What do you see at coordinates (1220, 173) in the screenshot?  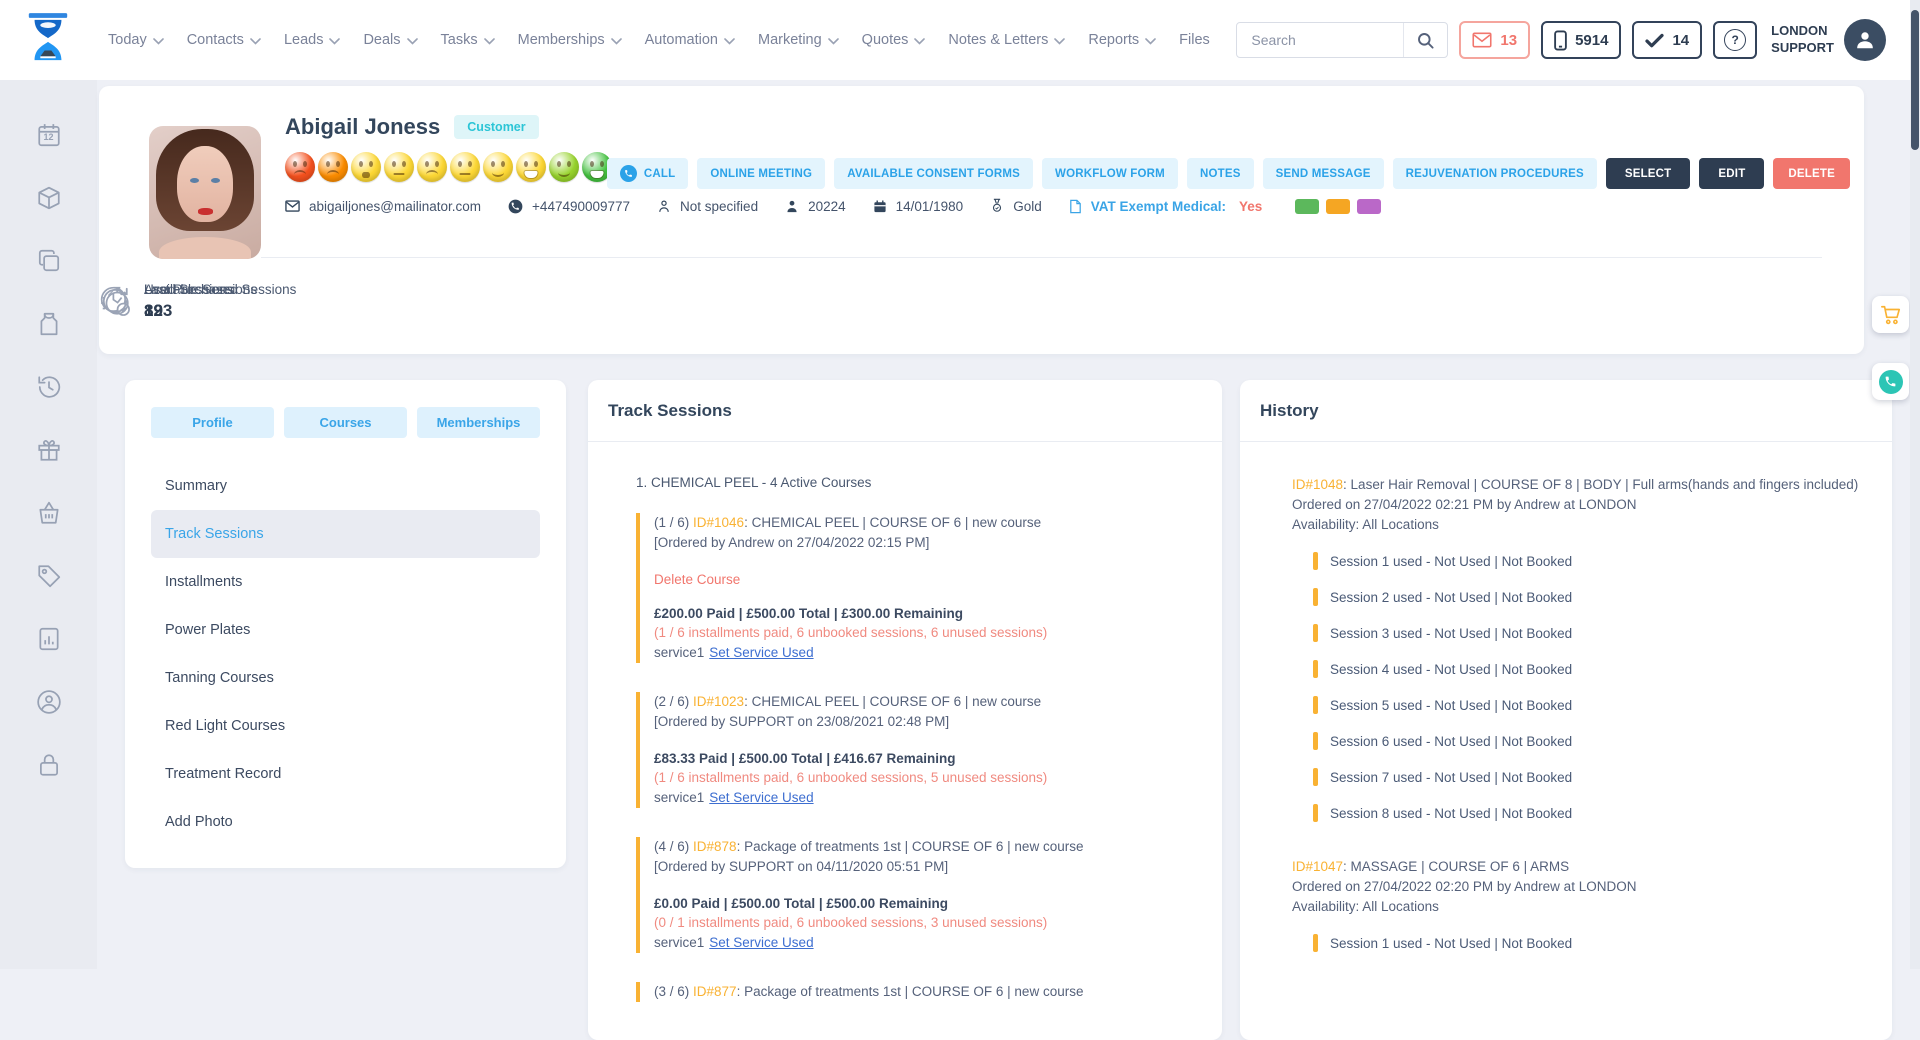 I see `action-notes-button: NOTES` at bounding box center [1220, 173].